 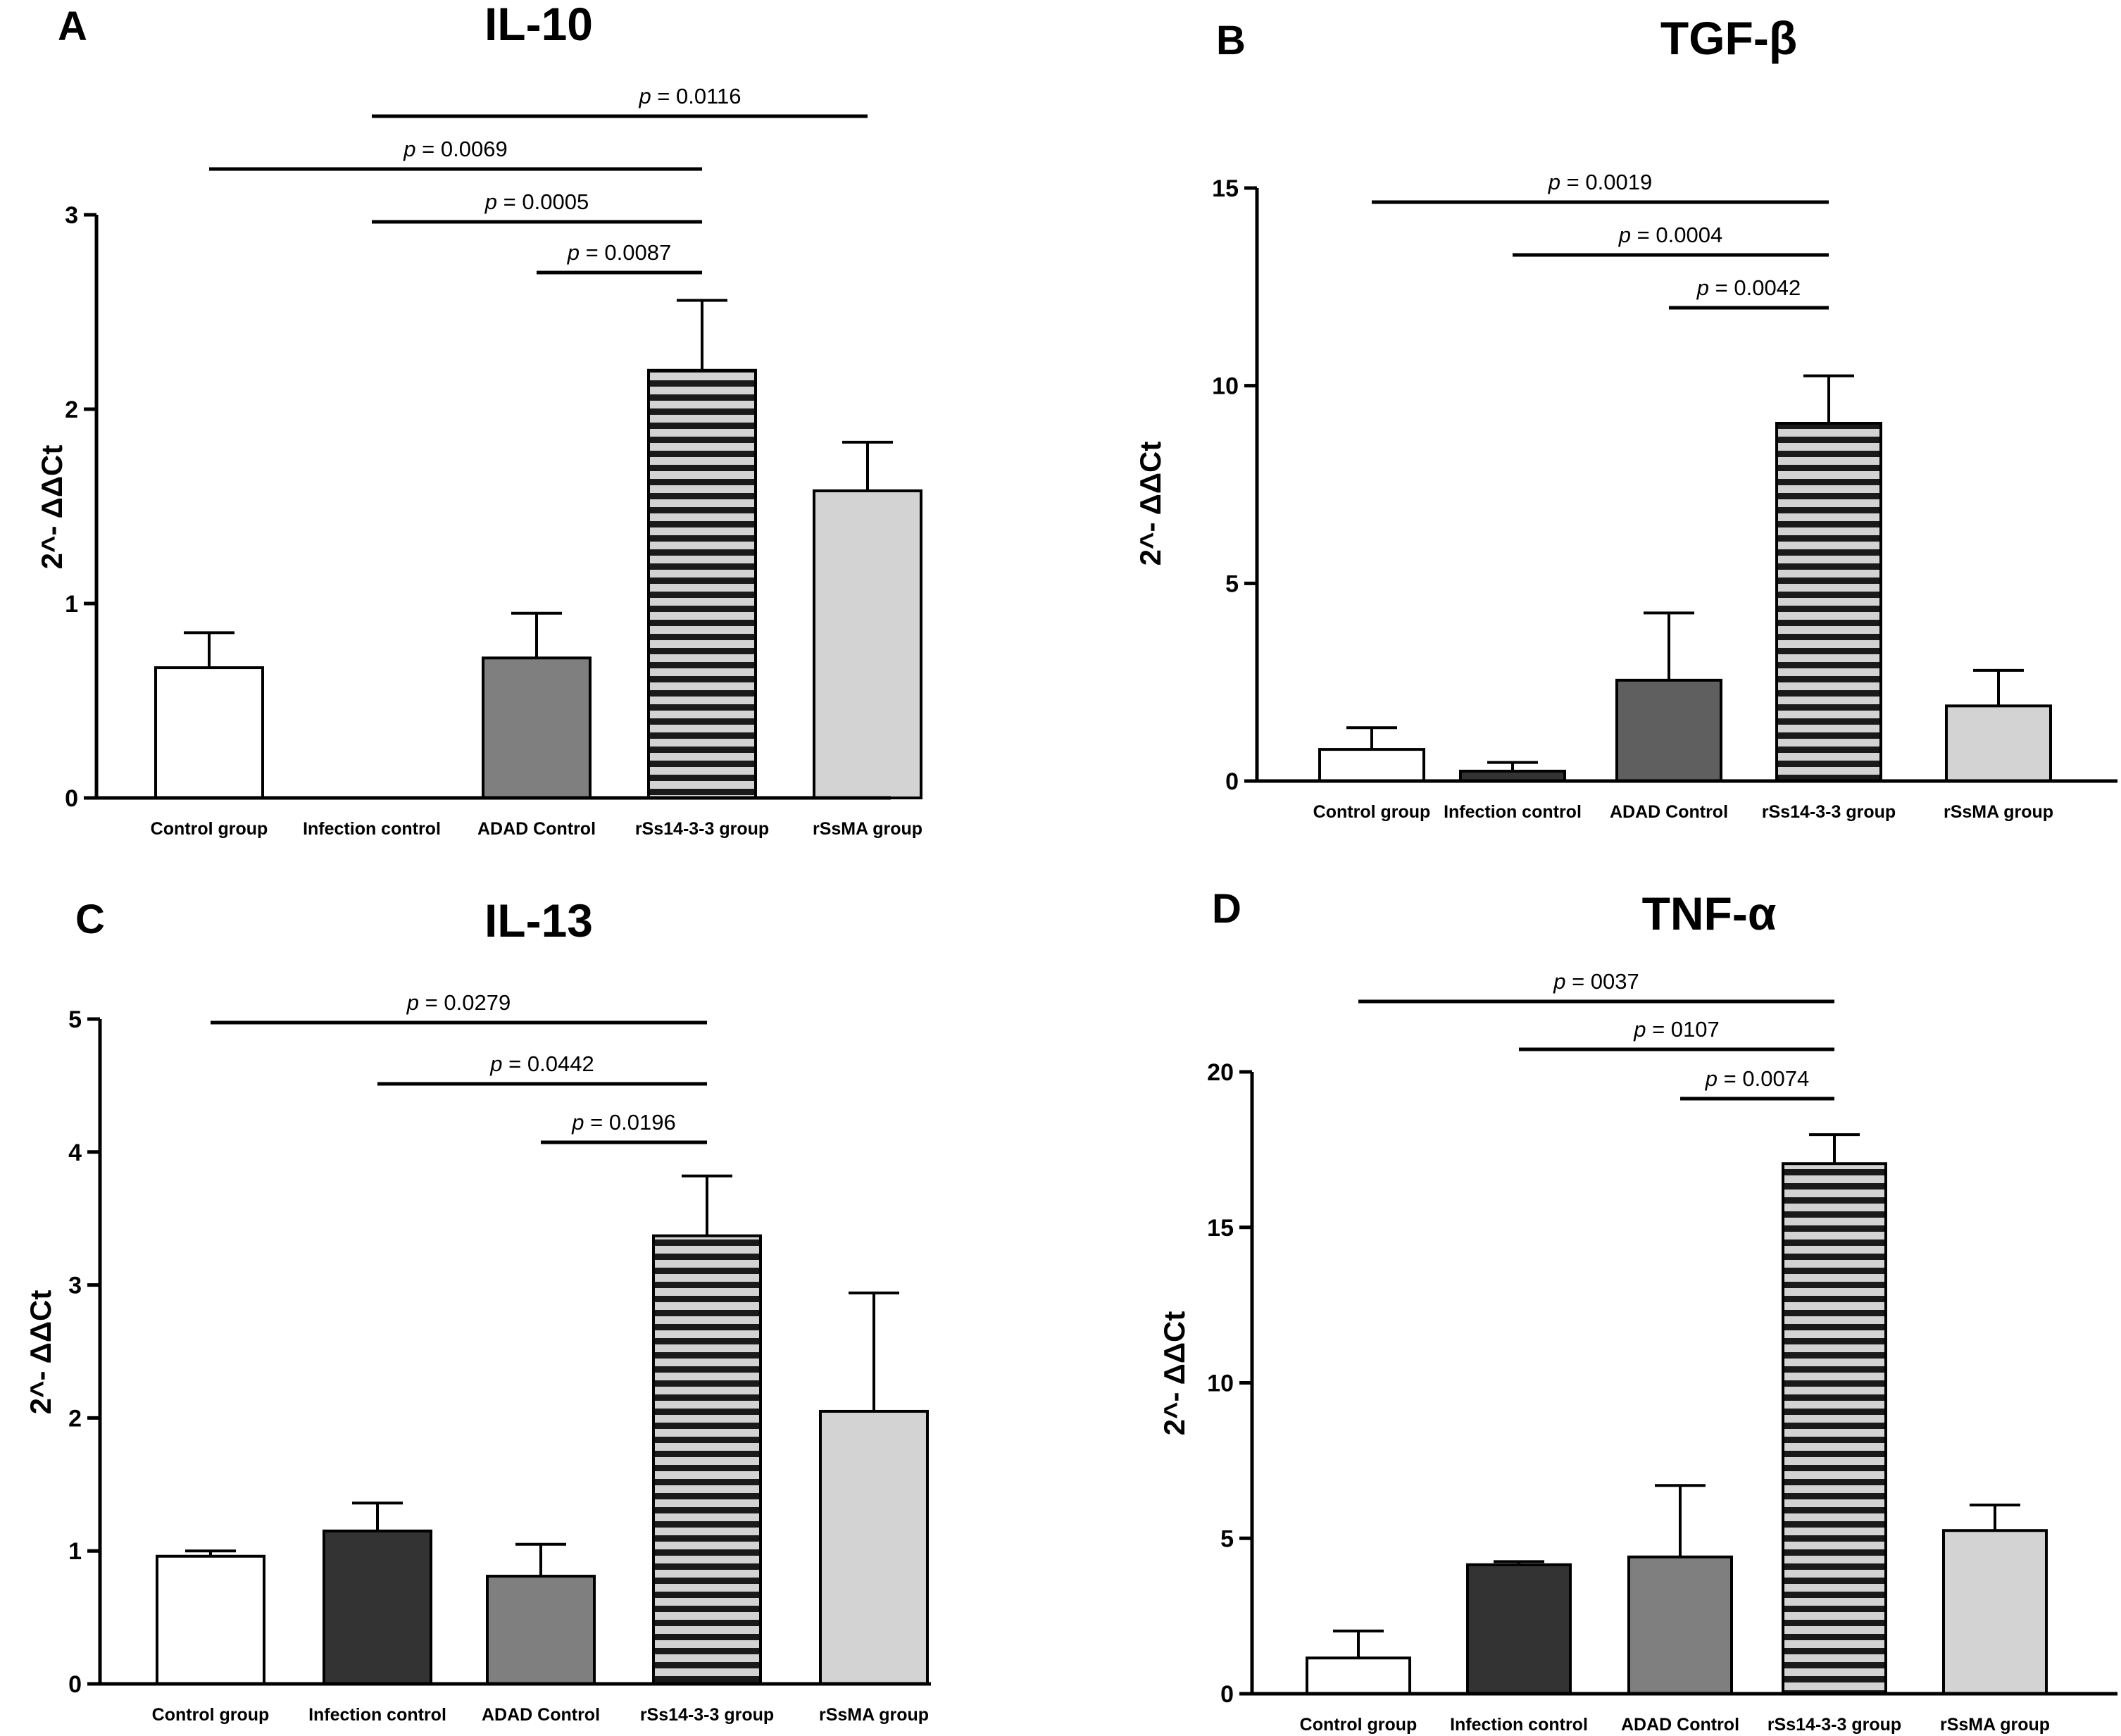 I want to click on p-value-label: p = 0037, so click(x=1596, y=981).